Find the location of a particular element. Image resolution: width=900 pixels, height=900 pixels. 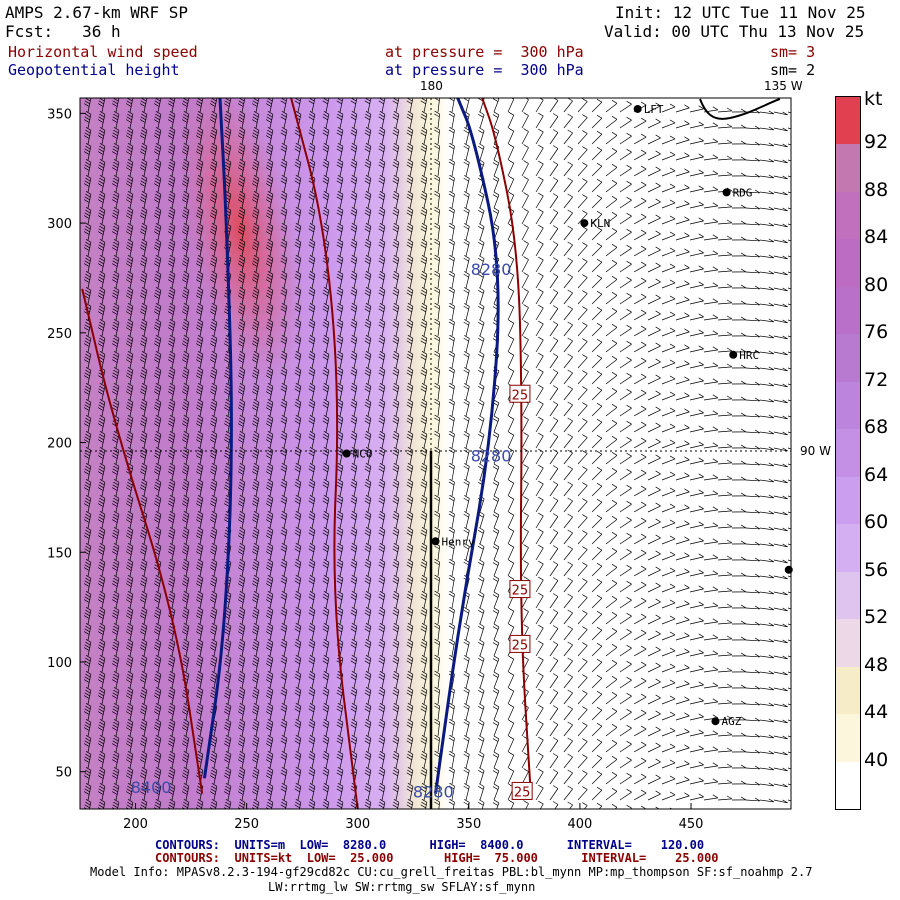

model-title: AMPS 2.67-km WRF SP is located at coordinates (97, 12).